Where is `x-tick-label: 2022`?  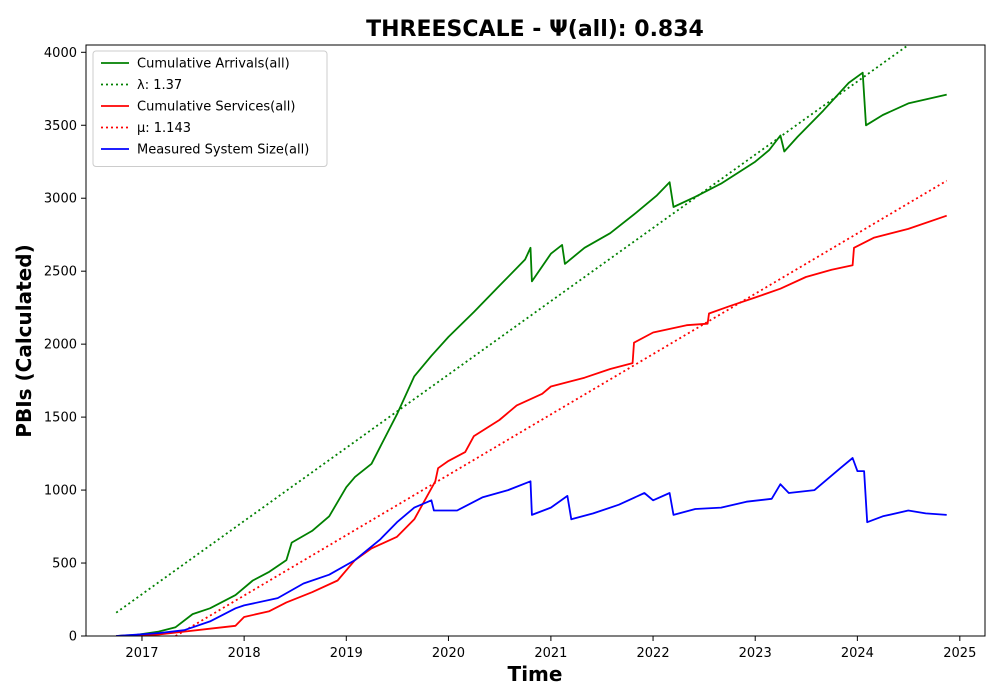 x-tick-label: 2022 is located at coordinates (653, 653).